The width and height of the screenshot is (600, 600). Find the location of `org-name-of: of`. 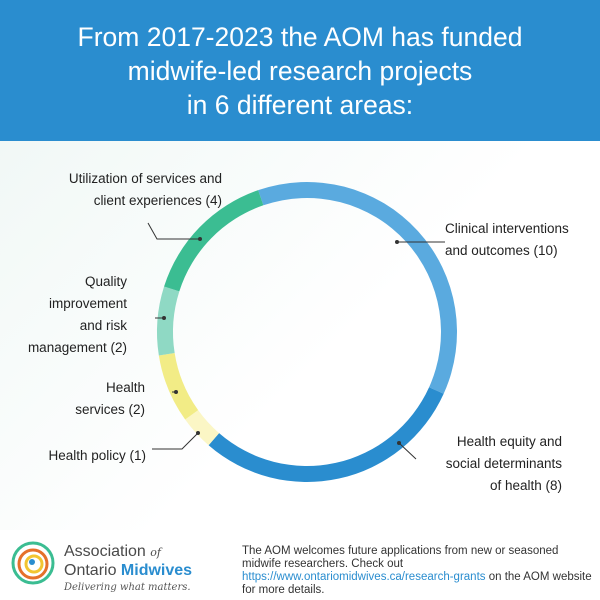

org-name-of: of is located at coordinates (155, 552).